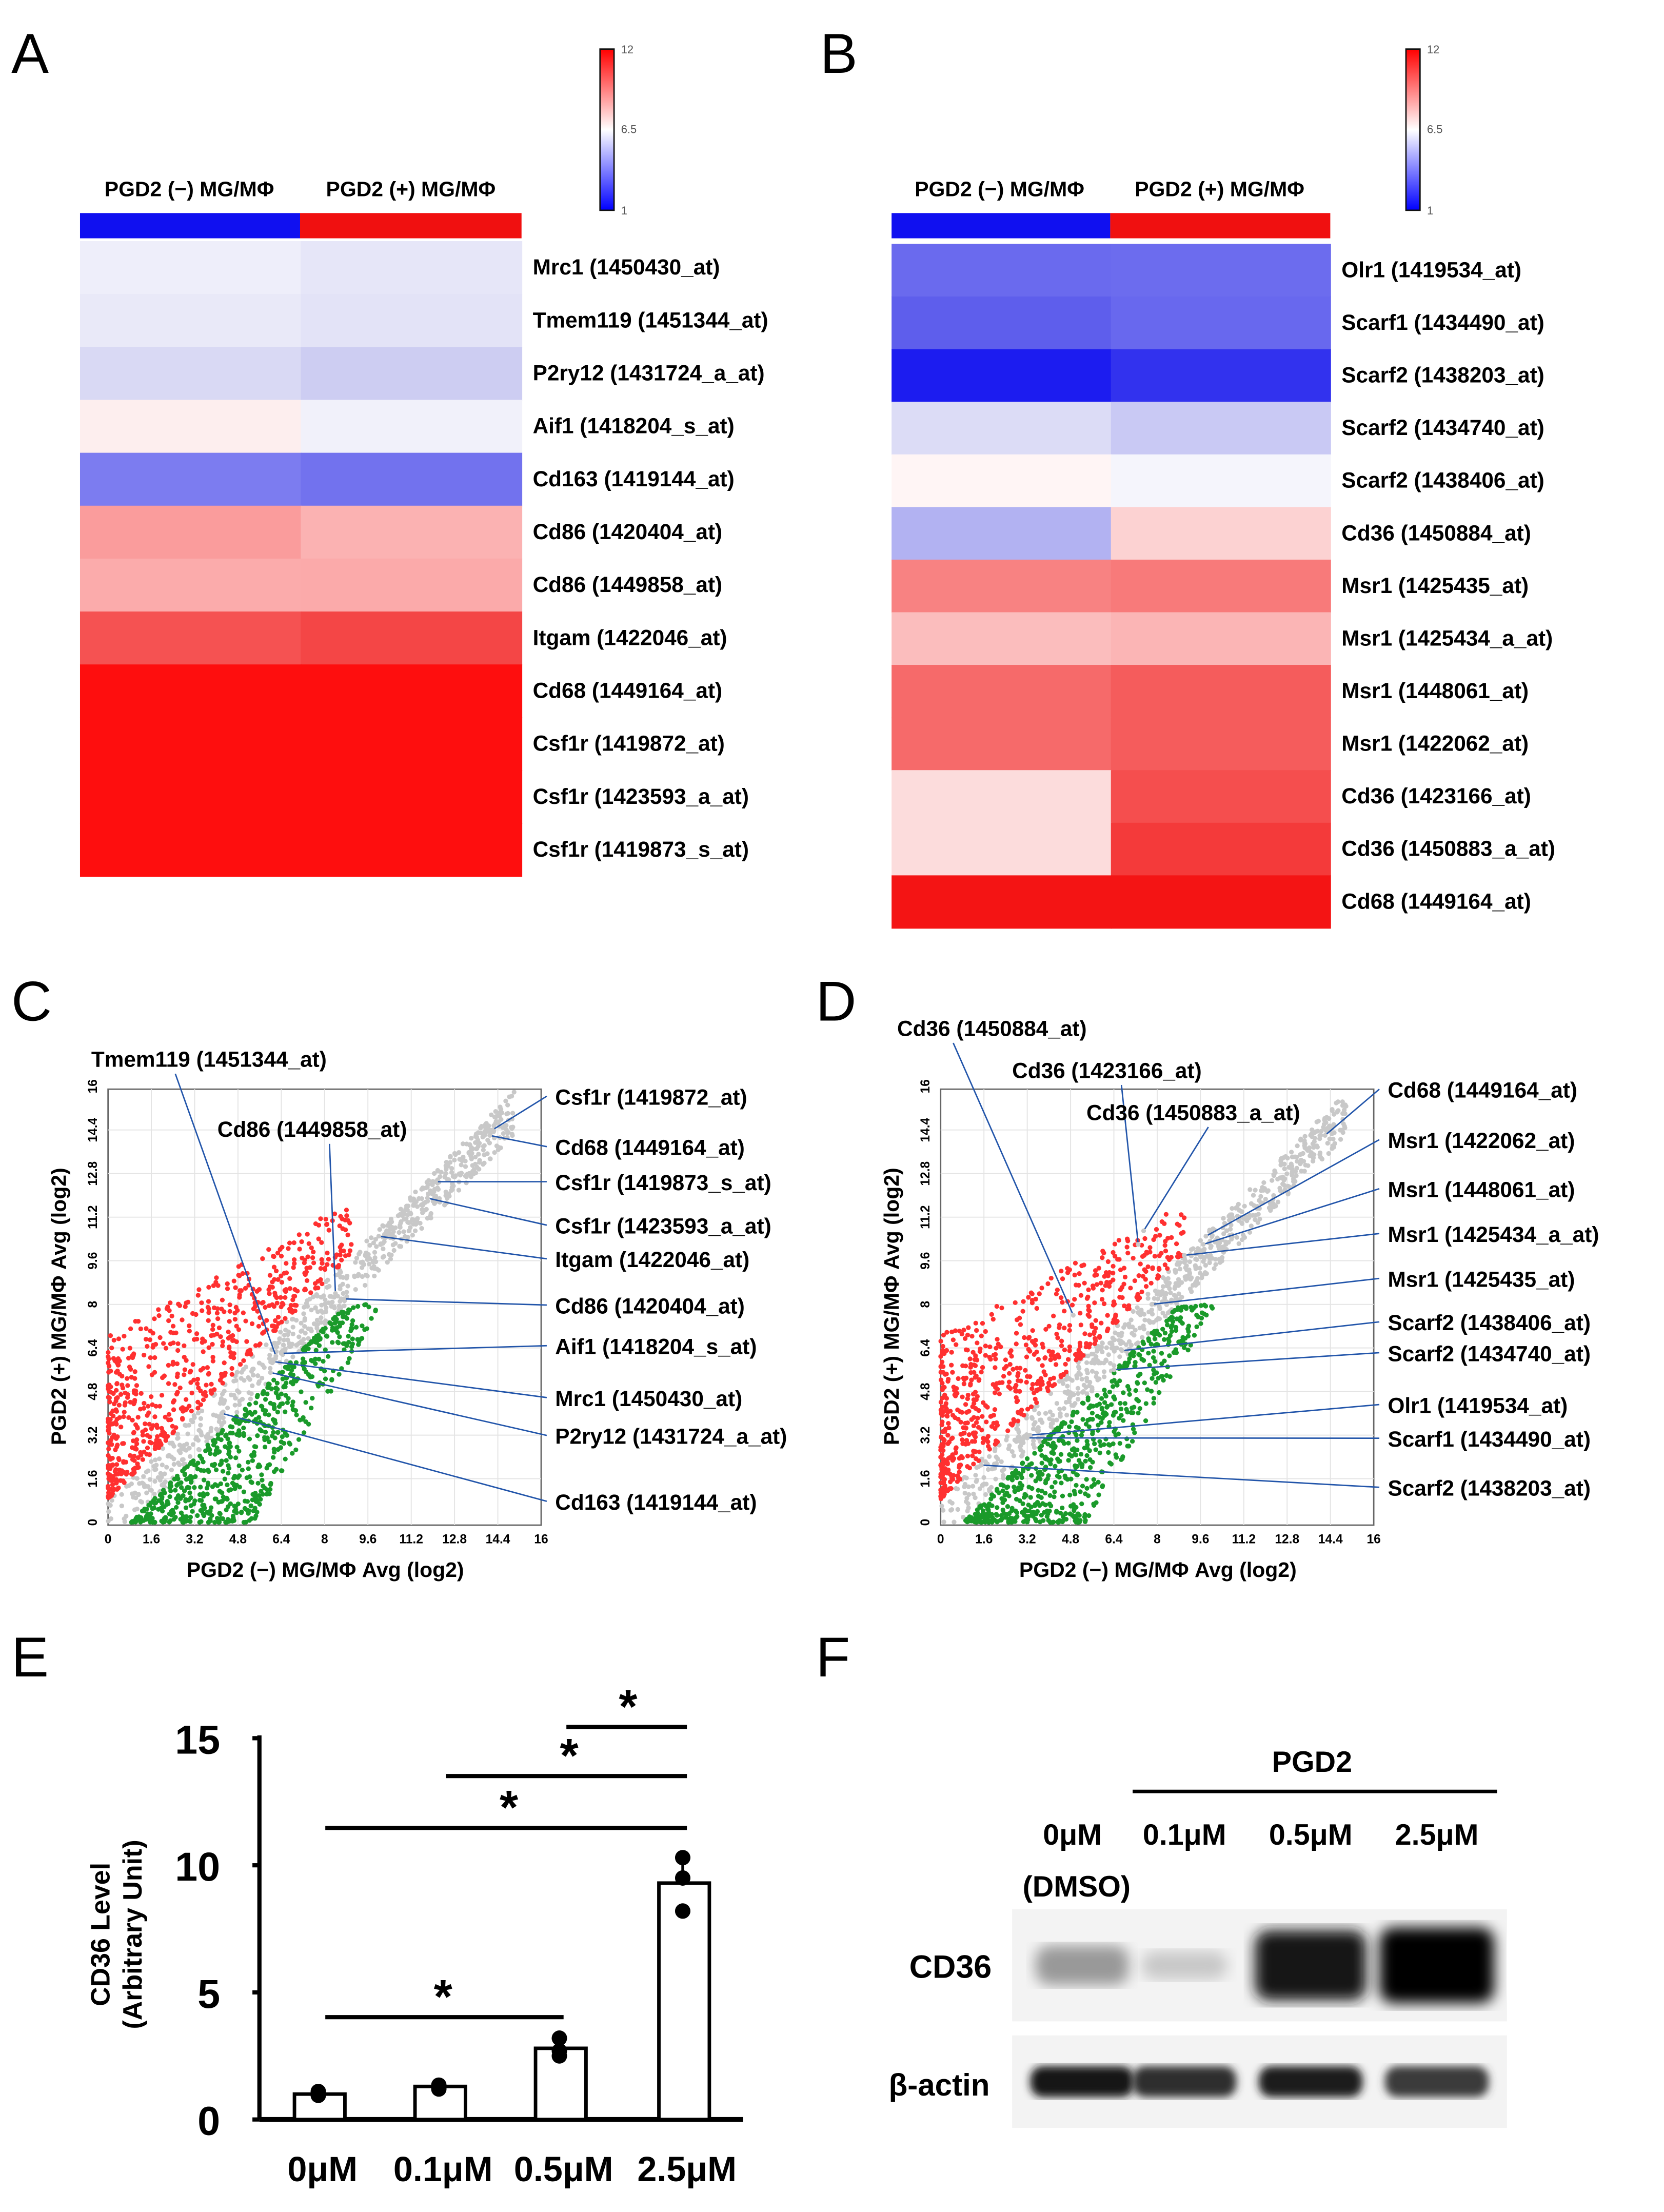 This screenshot has height=2212, width=1664. What do you see at coordinates (133, 1934) in the screenshot?
I see `y-axis-label-line2: (Arbitrary Unit)` at bounding box center [133, 1934].